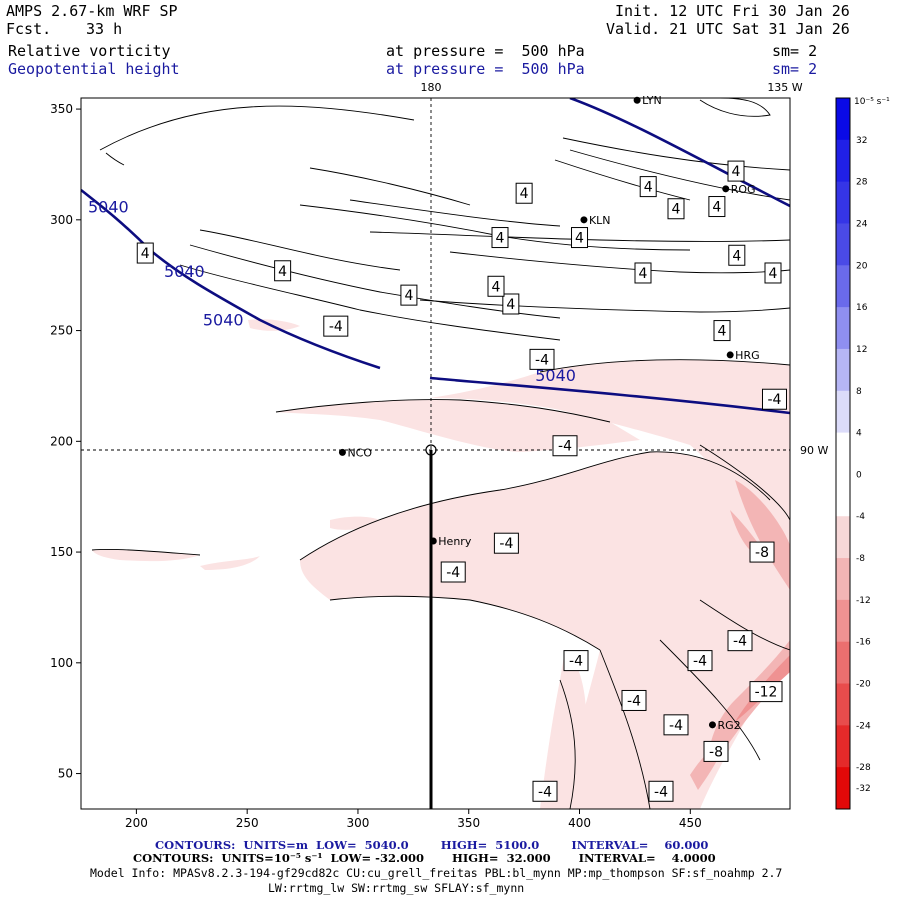  What do you see at coordinates (485, 51) in the screenshot?
I see `pressure1: at pressure = 500 hPa` at bounding box center [485, 51].